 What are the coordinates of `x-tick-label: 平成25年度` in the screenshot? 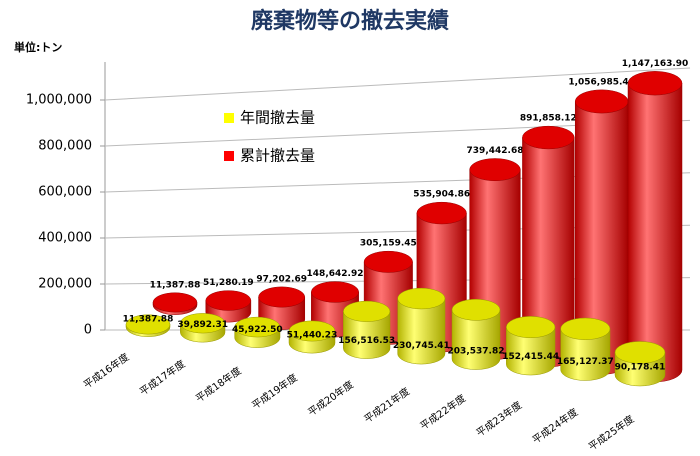 It's located at (611, 432).